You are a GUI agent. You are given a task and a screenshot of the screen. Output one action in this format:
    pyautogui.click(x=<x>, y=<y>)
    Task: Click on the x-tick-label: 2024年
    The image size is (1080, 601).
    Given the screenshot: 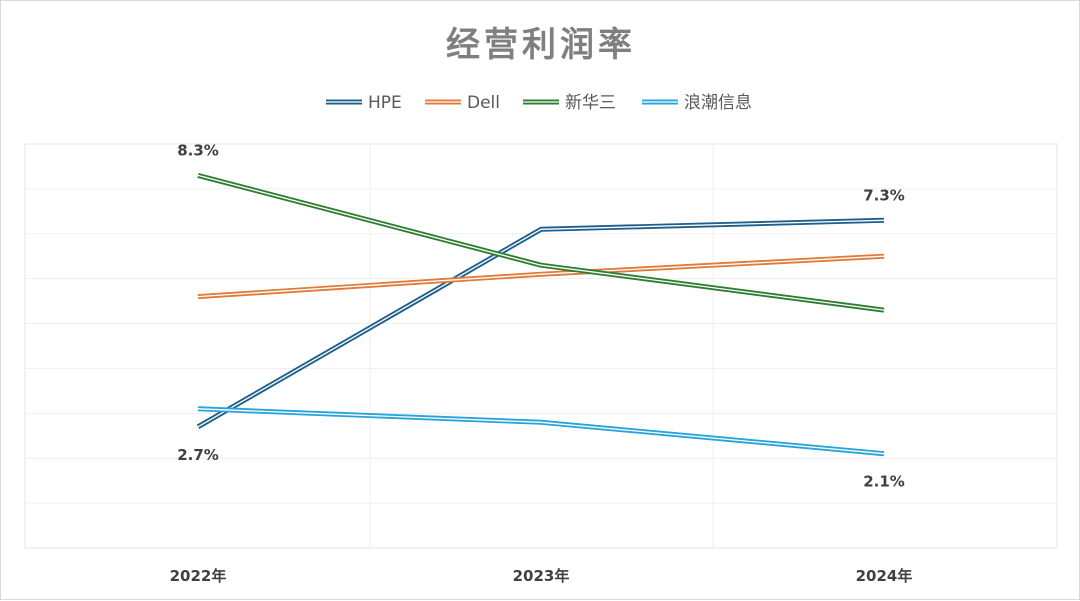 What is the action you would take?
    pyautogui.click(x=884, y=576)
    